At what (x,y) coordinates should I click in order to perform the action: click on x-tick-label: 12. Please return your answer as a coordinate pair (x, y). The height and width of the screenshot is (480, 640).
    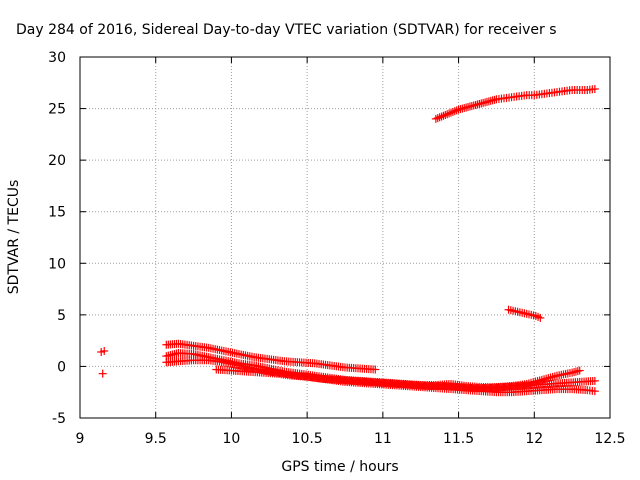
    Looking at the image, I should click on (534, 439).